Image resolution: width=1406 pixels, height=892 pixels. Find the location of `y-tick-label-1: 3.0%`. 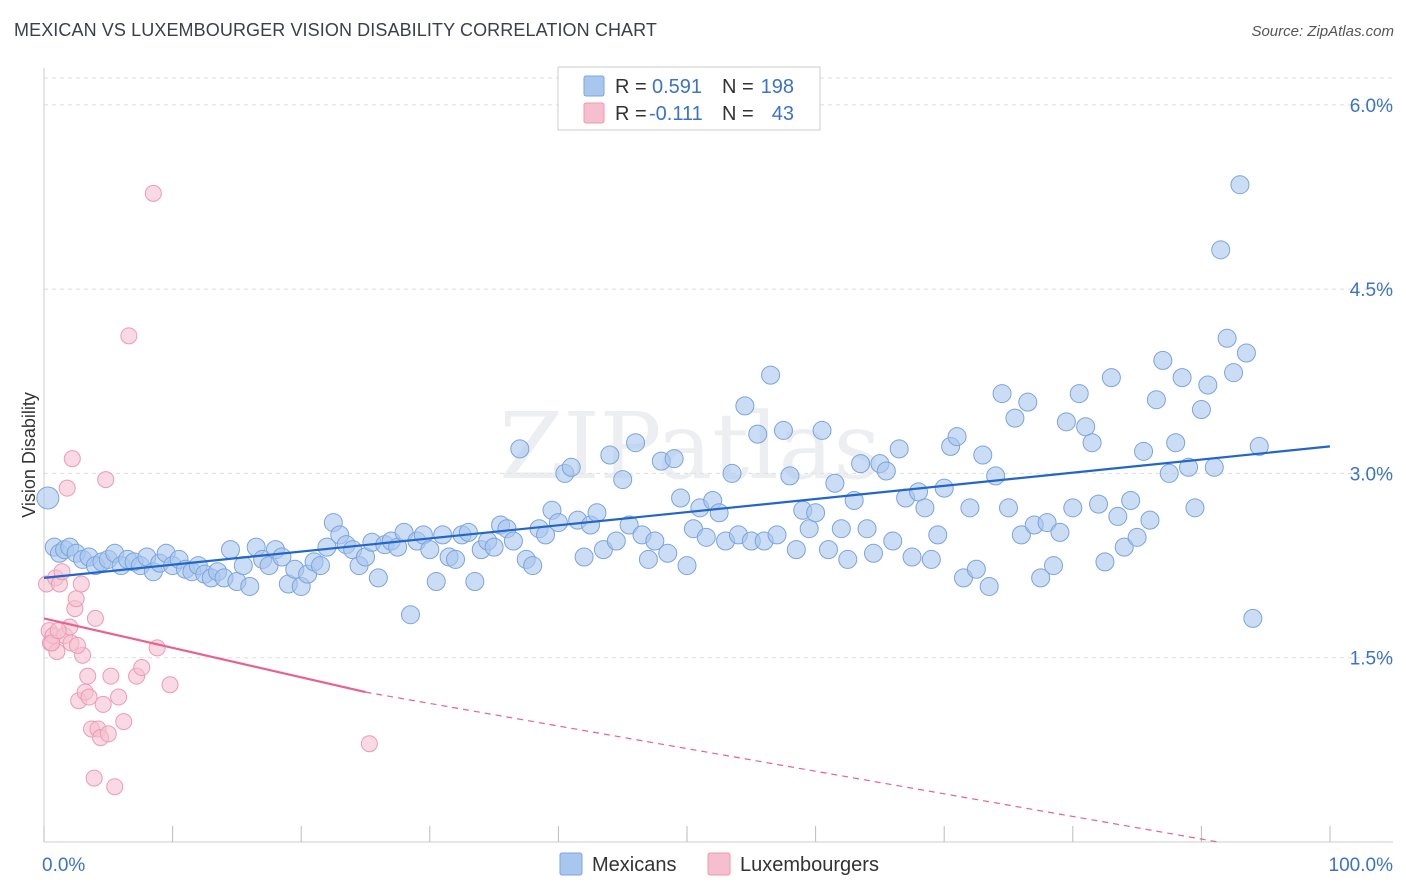

y-tick-label-1: 3.0% is located at coordinates (1371, 474).